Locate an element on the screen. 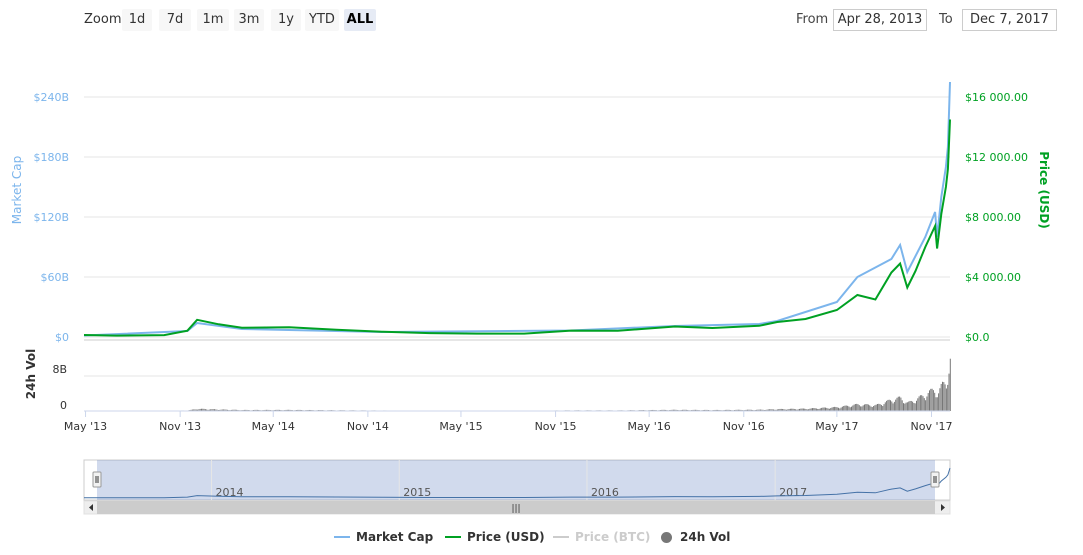  y-left-tick-label: $120B is located at coordinates (51, 217).